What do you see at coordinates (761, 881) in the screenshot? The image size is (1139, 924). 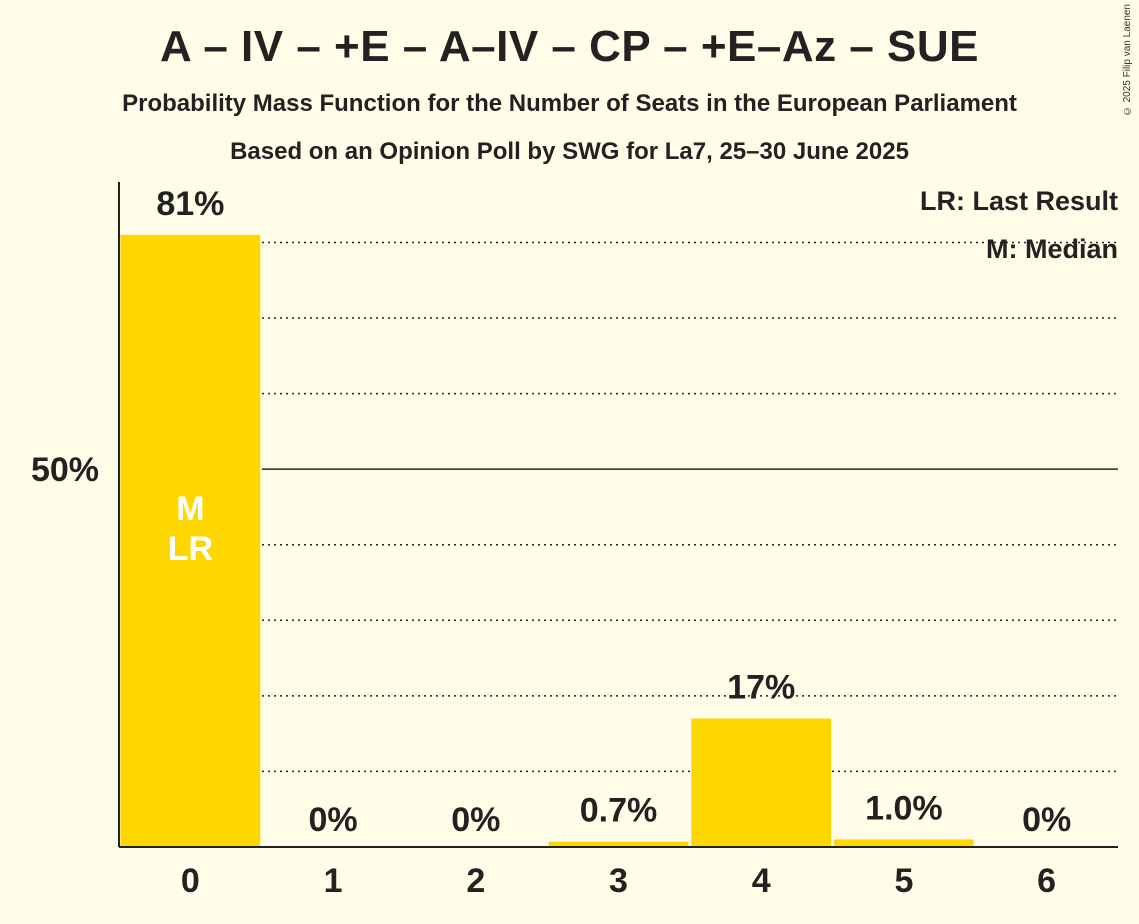 I see `x-tick-label-4: 4` at bounding box center [761, 881].